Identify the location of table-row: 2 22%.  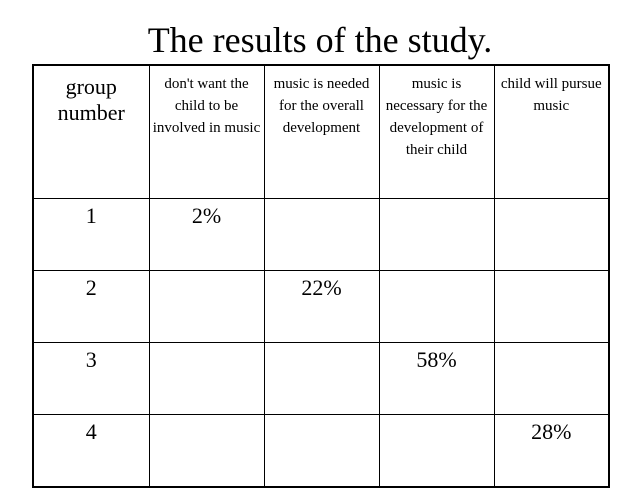
(321, 306).